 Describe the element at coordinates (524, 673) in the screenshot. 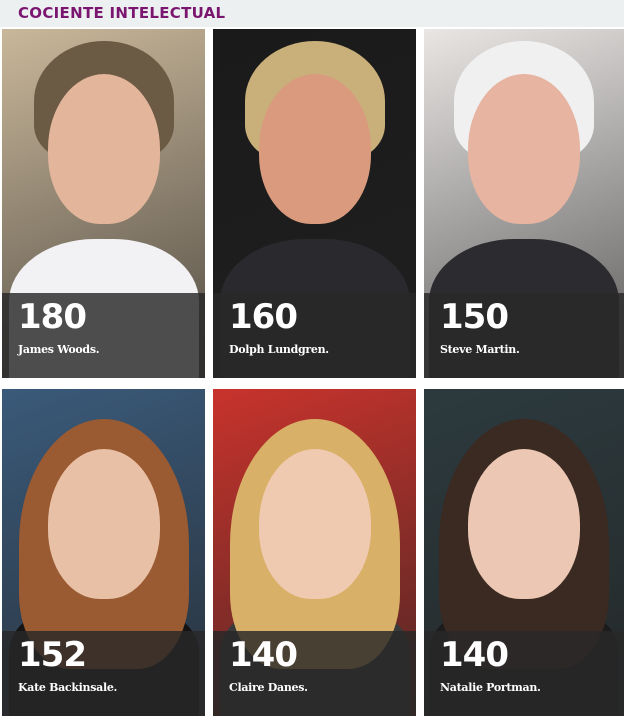

I see `score-band: 140 Natalie Portman.` at that location.